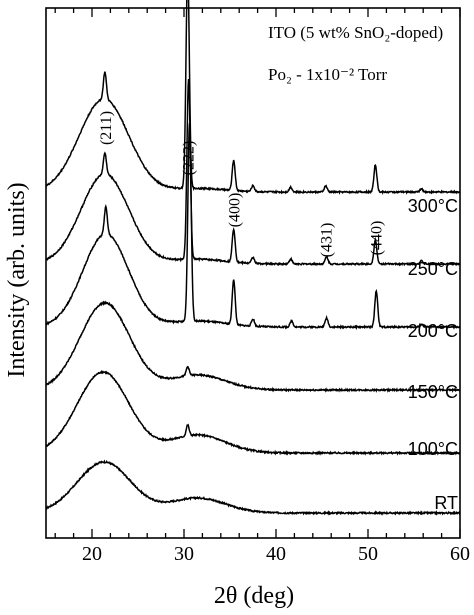 This screenshot has height=615, width=474. I want to click on peak-label: (400), so click(235, 210).